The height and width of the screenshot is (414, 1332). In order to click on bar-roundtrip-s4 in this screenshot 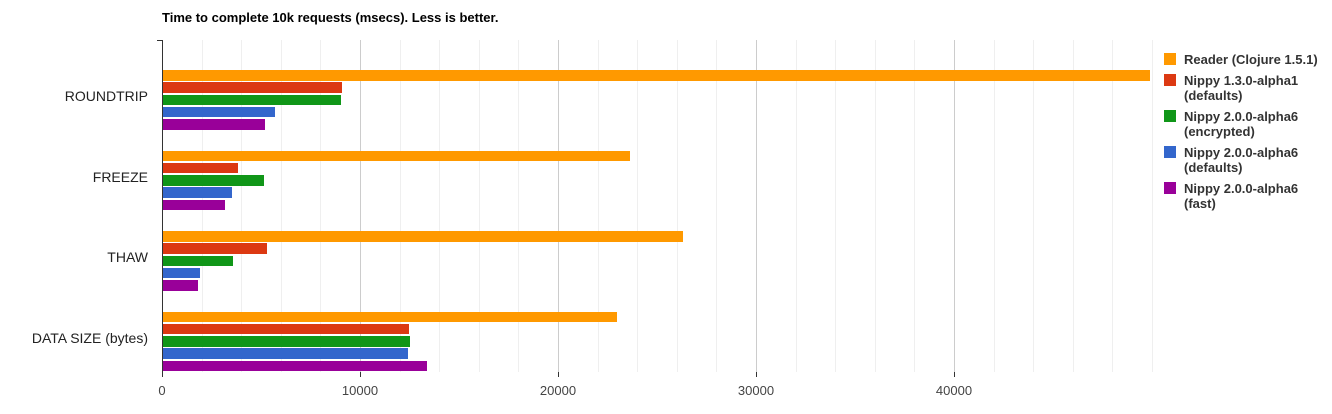, I will do `click(214, 124)`.